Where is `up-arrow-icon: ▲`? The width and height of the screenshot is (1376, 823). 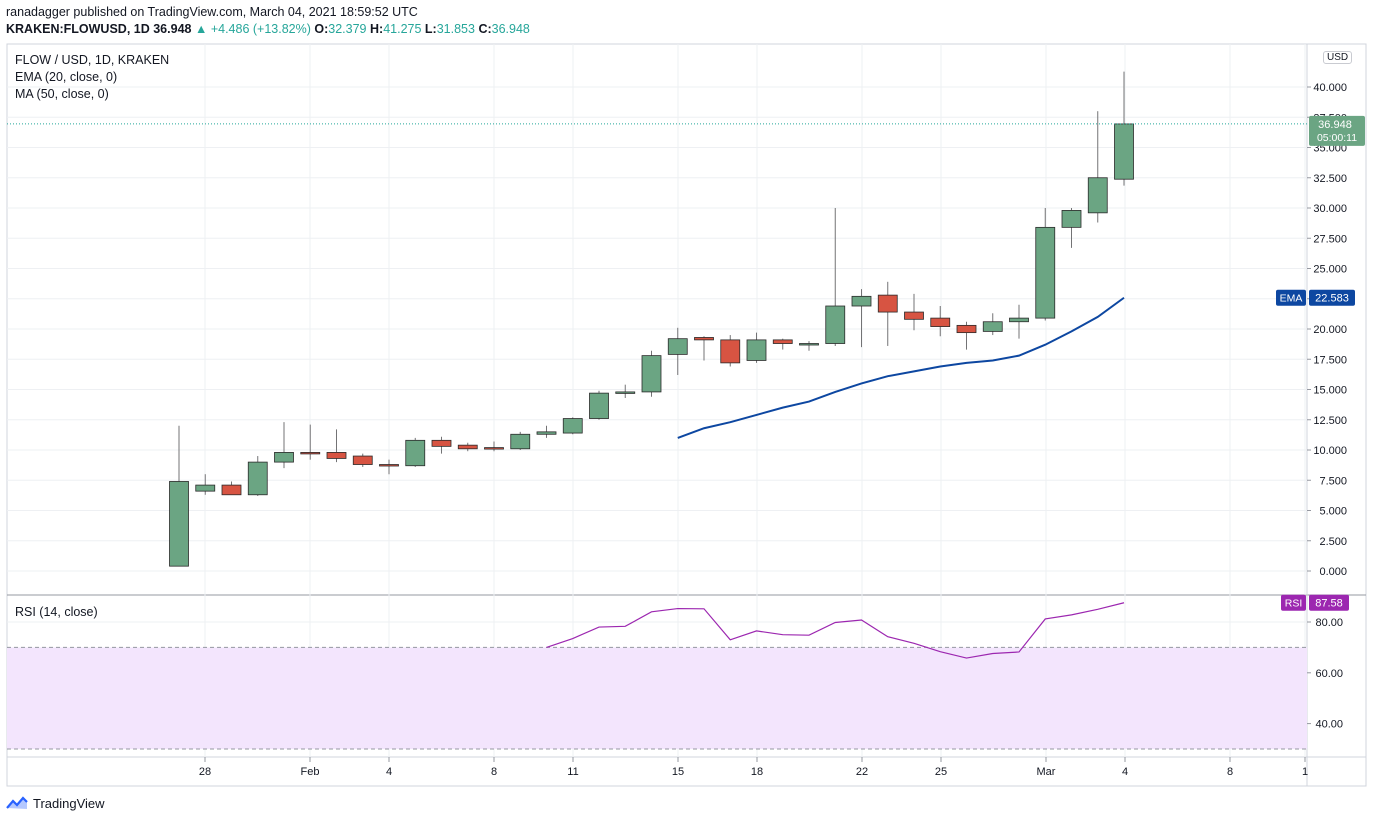 up-arrow-icon: ▲ is located at coordinates (201, 29).